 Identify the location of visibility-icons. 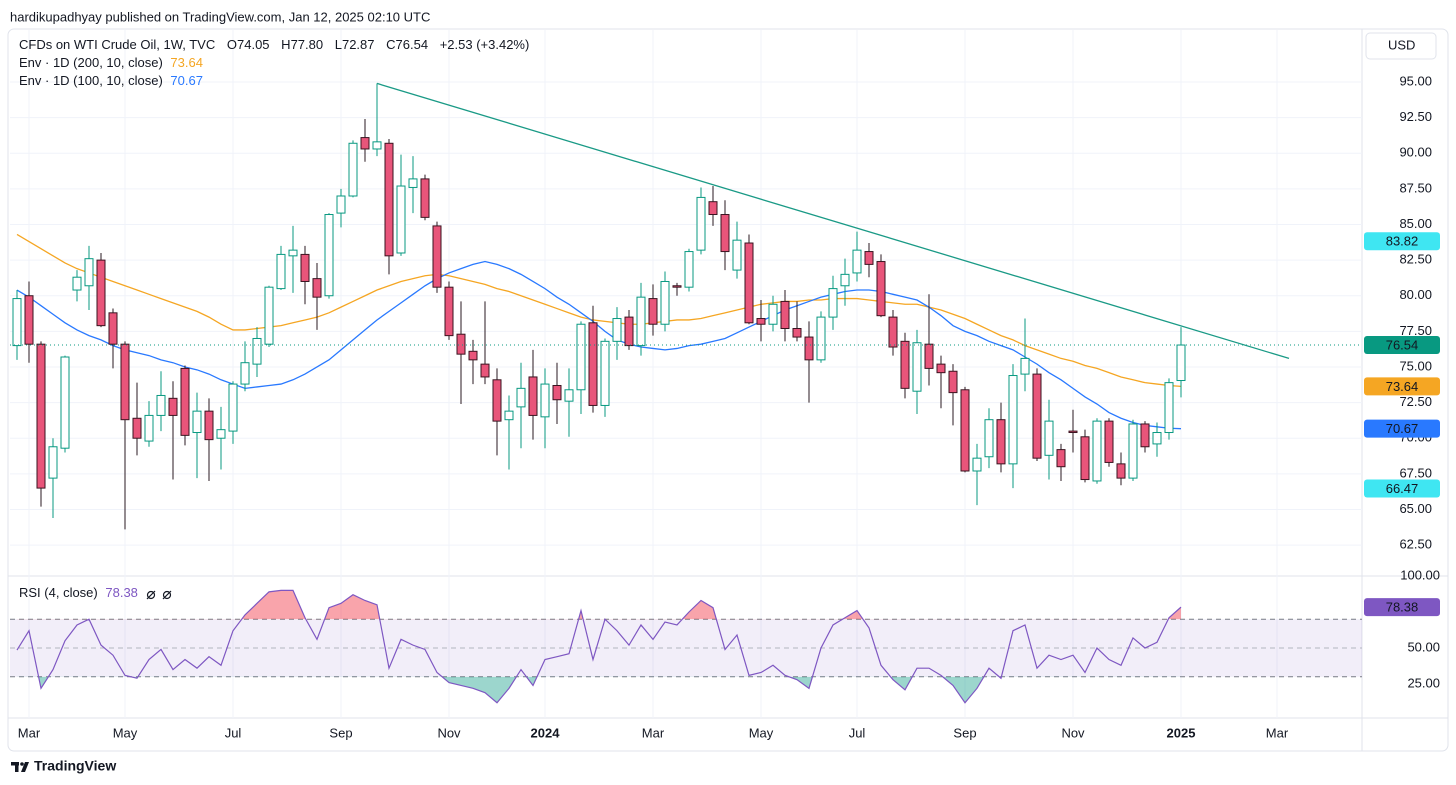
(159, 595).